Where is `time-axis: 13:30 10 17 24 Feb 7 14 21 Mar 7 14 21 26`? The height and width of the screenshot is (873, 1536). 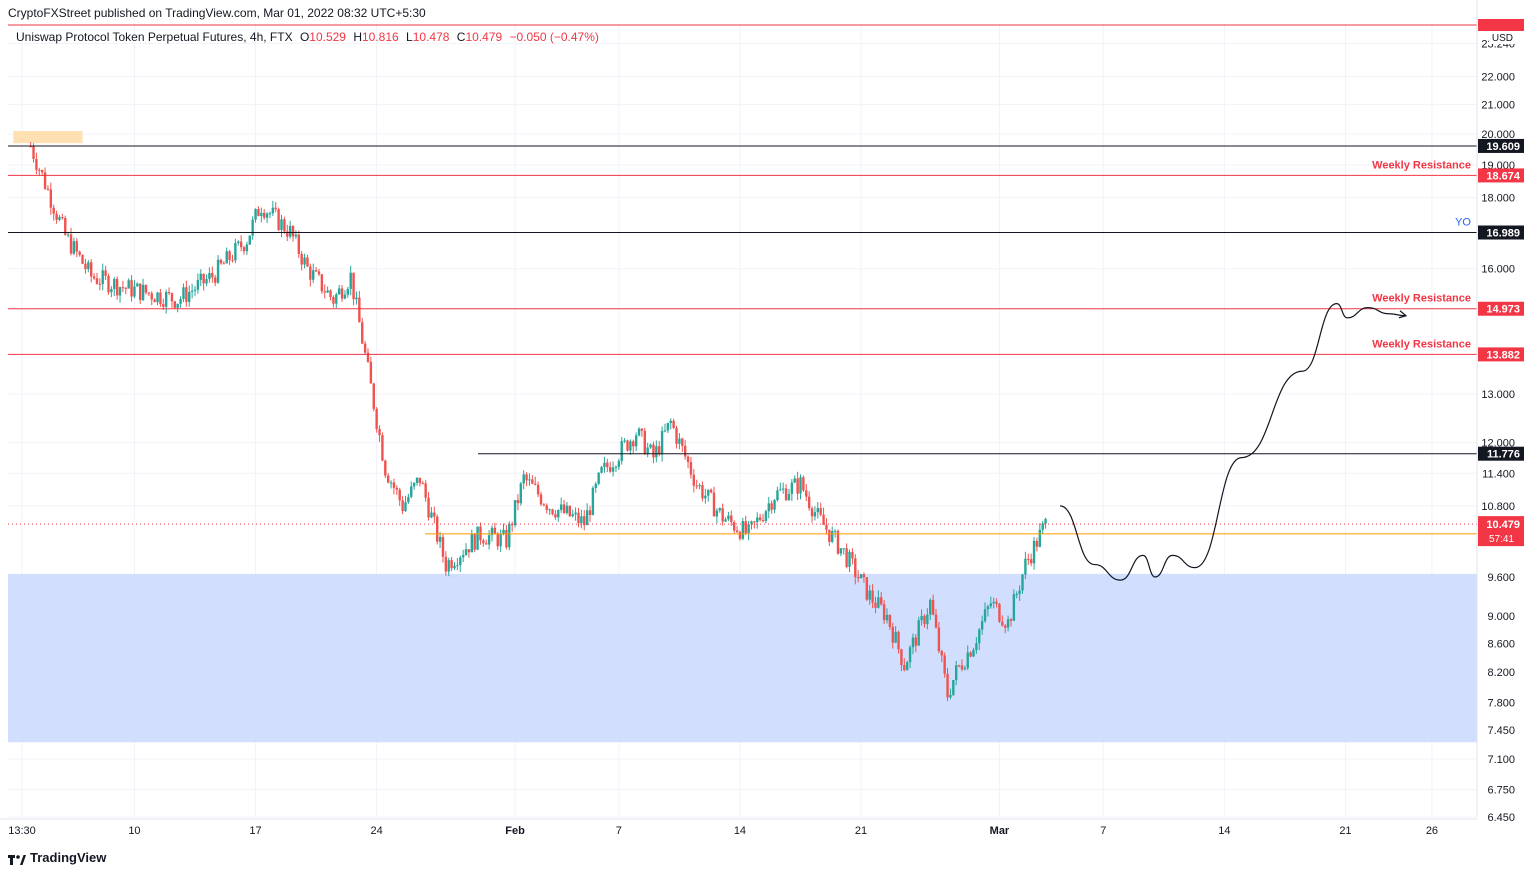 time-axis: 13:30 10 17 24 Feb 7 14 21 Mar 7 14 21 26 is located at coordinates (738, 827).